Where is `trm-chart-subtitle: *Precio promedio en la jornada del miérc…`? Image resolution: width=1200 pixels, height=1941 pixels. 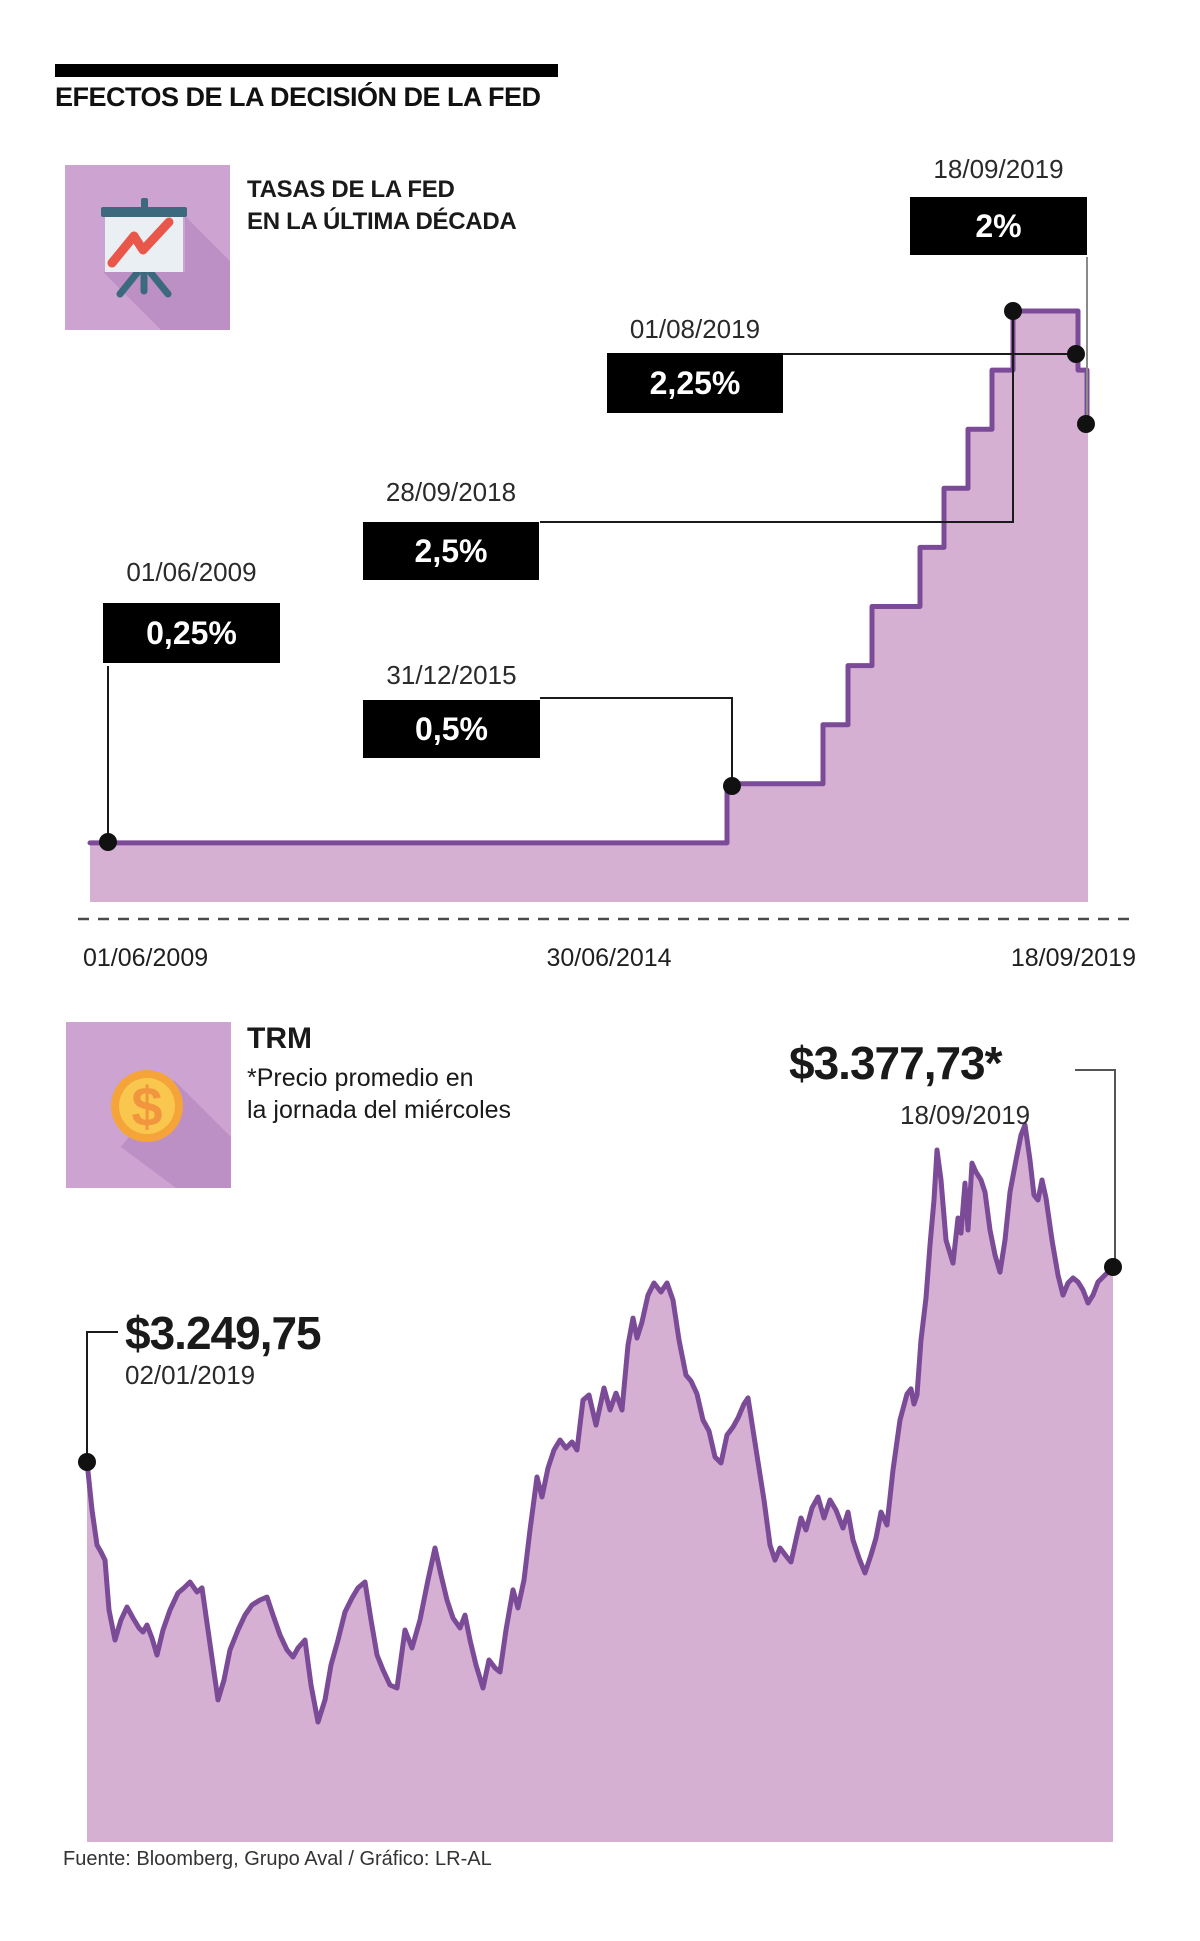 trm-chart-subtitle: *Precio promedio en la jornada del miérc… is located at coordinates (379, 1094).